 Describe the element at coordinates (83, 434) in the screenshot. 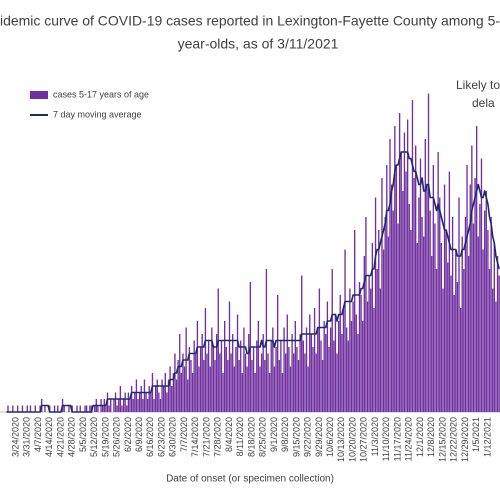

I see `x-tick-label: 5/5/2020` at that location.